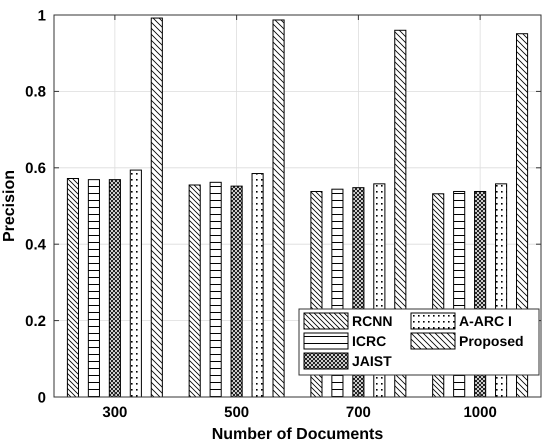  I want to click on legend-label: RCNN, so click(372, 320).